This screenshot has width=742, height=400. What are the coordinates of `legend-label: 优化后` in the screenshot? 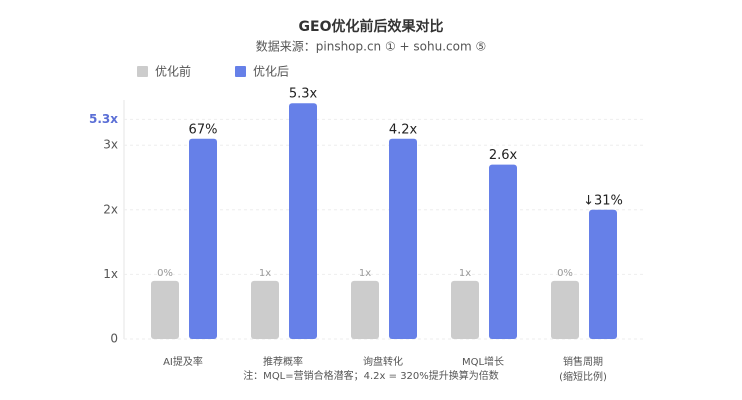 It's located at (271, 72).